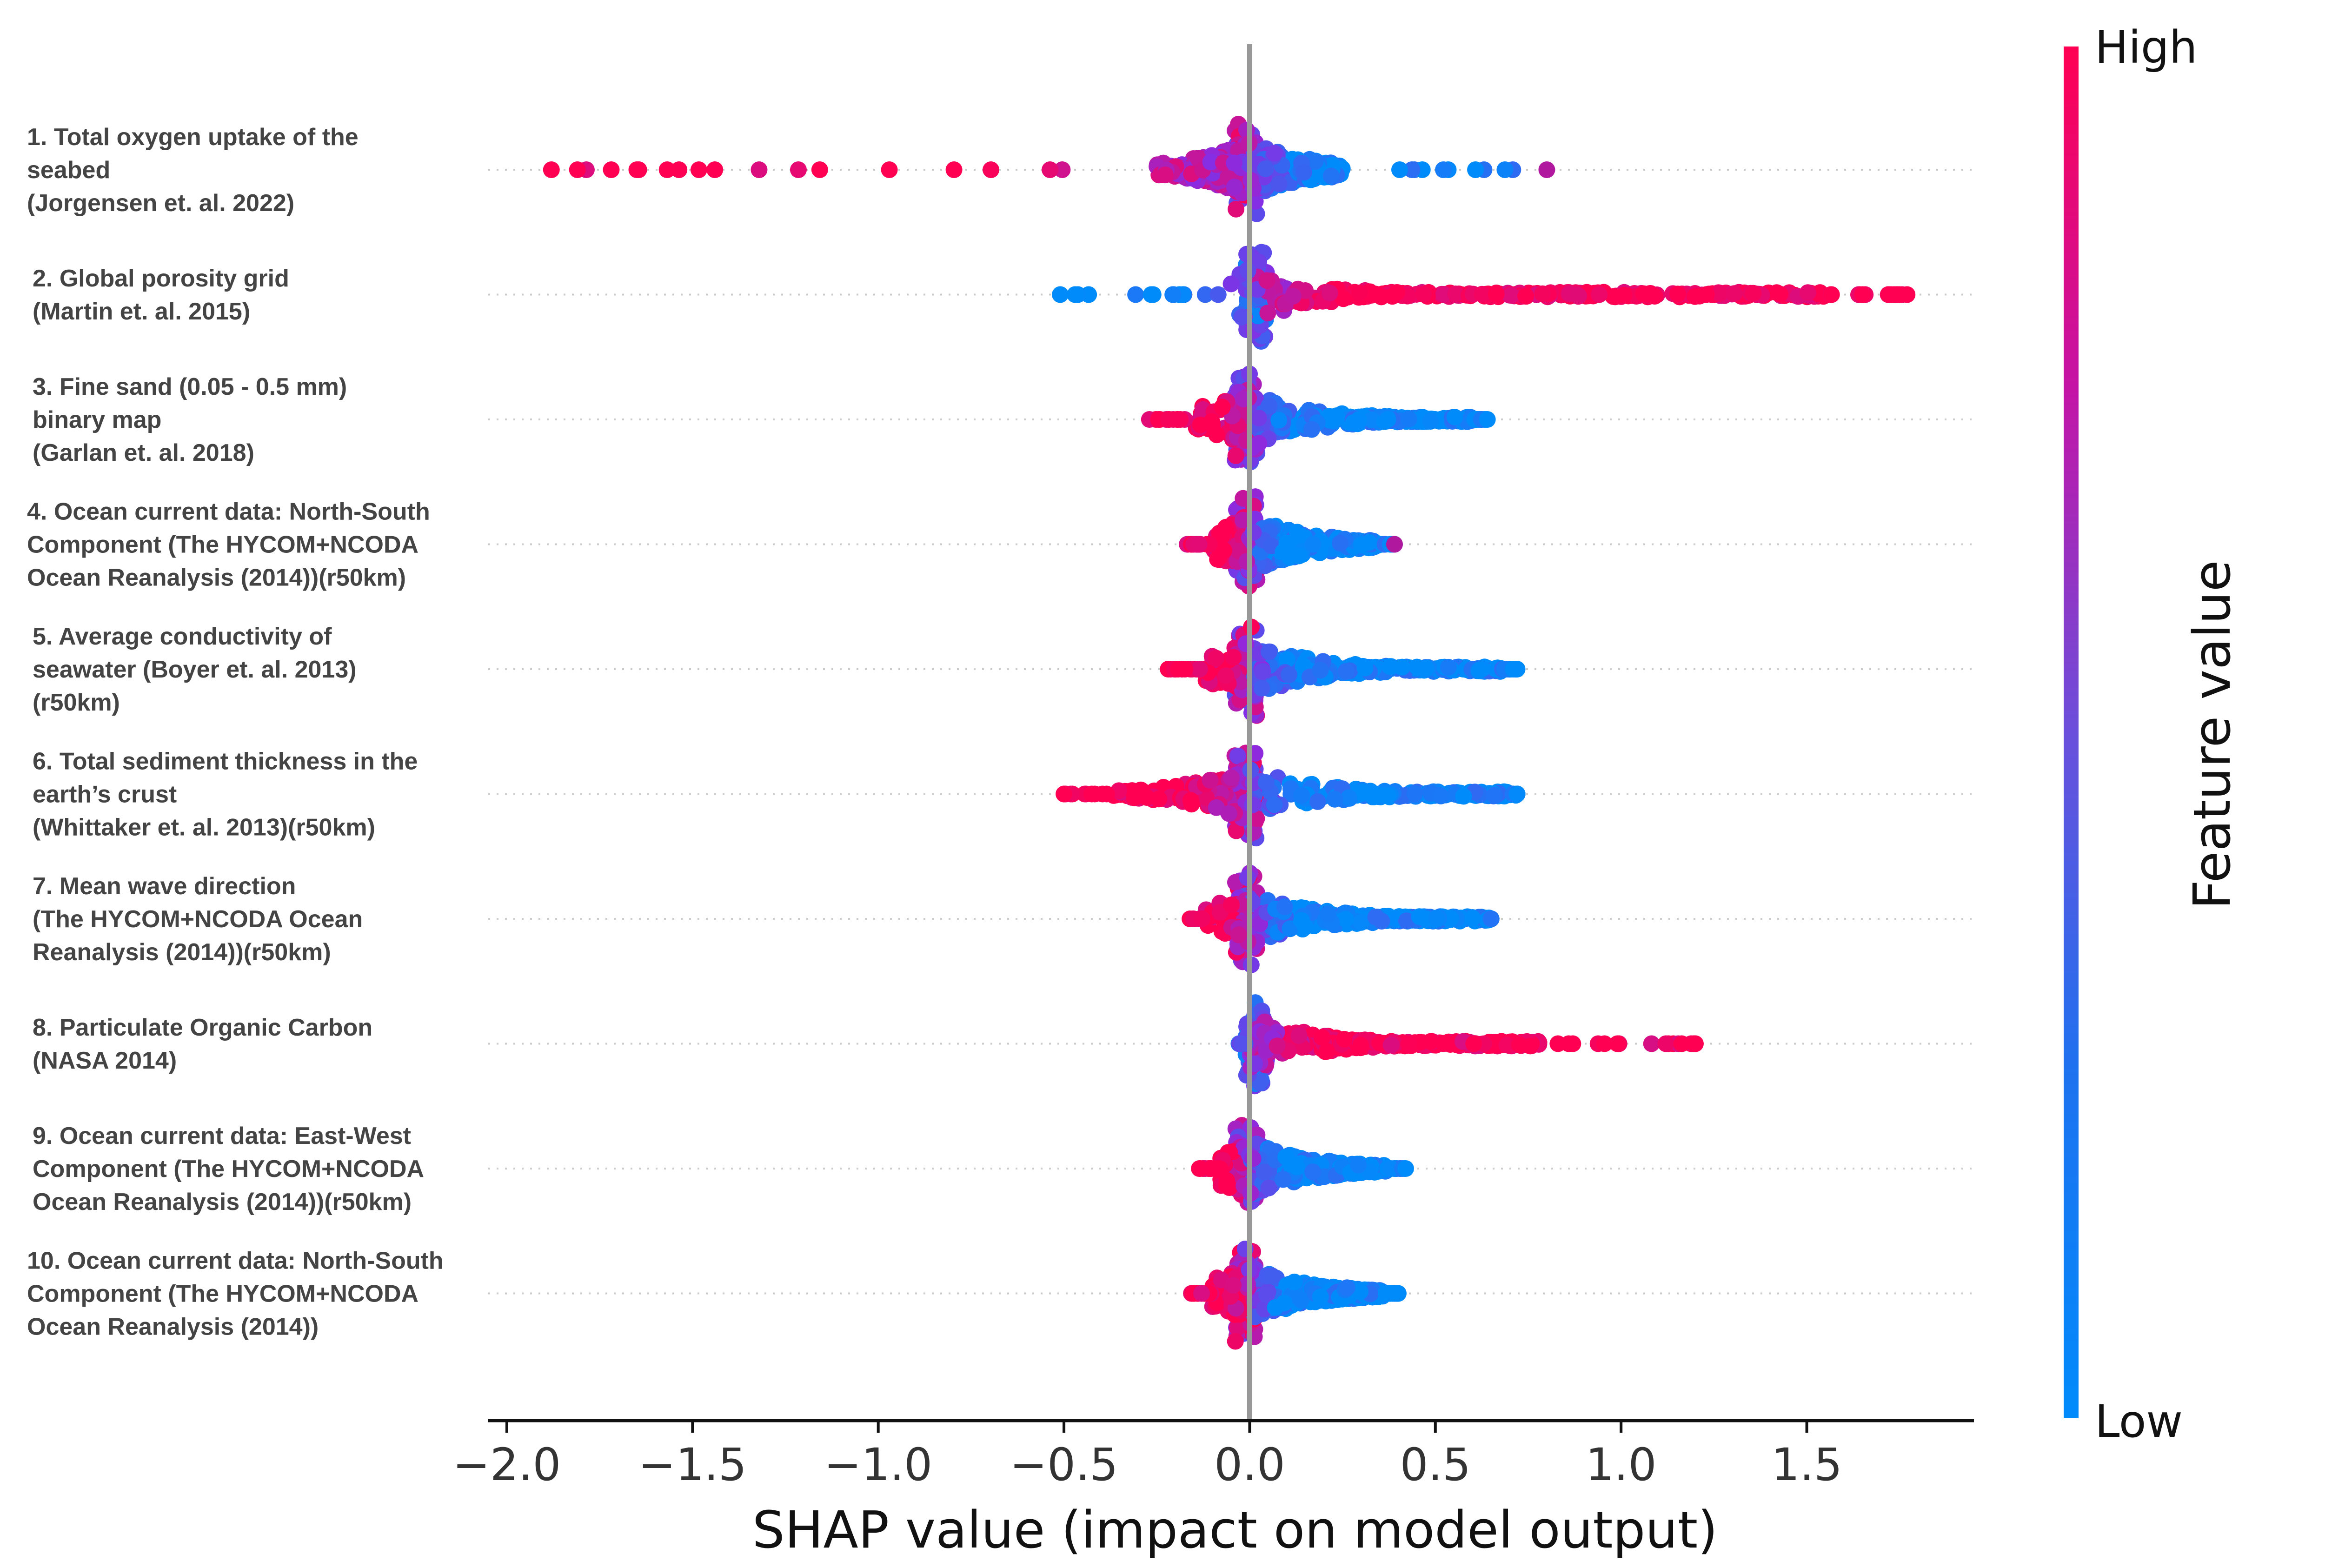 The height and width of the screenshot is (1568, 2325). I want to click on feature-label-line: 7. Mean wave direction, so click(164, 886).